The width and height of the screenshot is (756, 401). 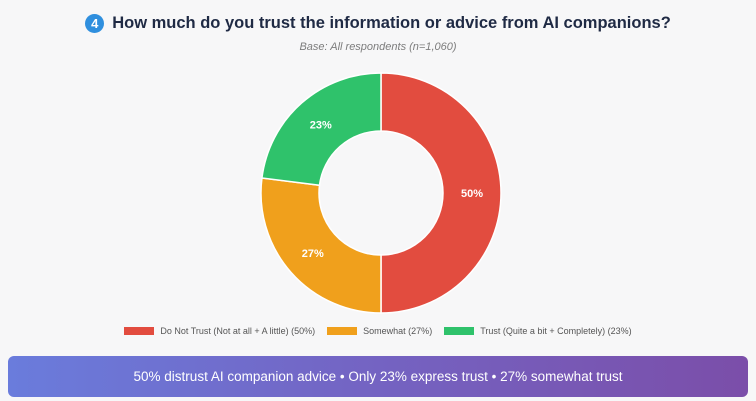 What do you see at coordinates (321, 245) in the screenshot?
I see `slice-somewhat` at bounding box center [321, 245].